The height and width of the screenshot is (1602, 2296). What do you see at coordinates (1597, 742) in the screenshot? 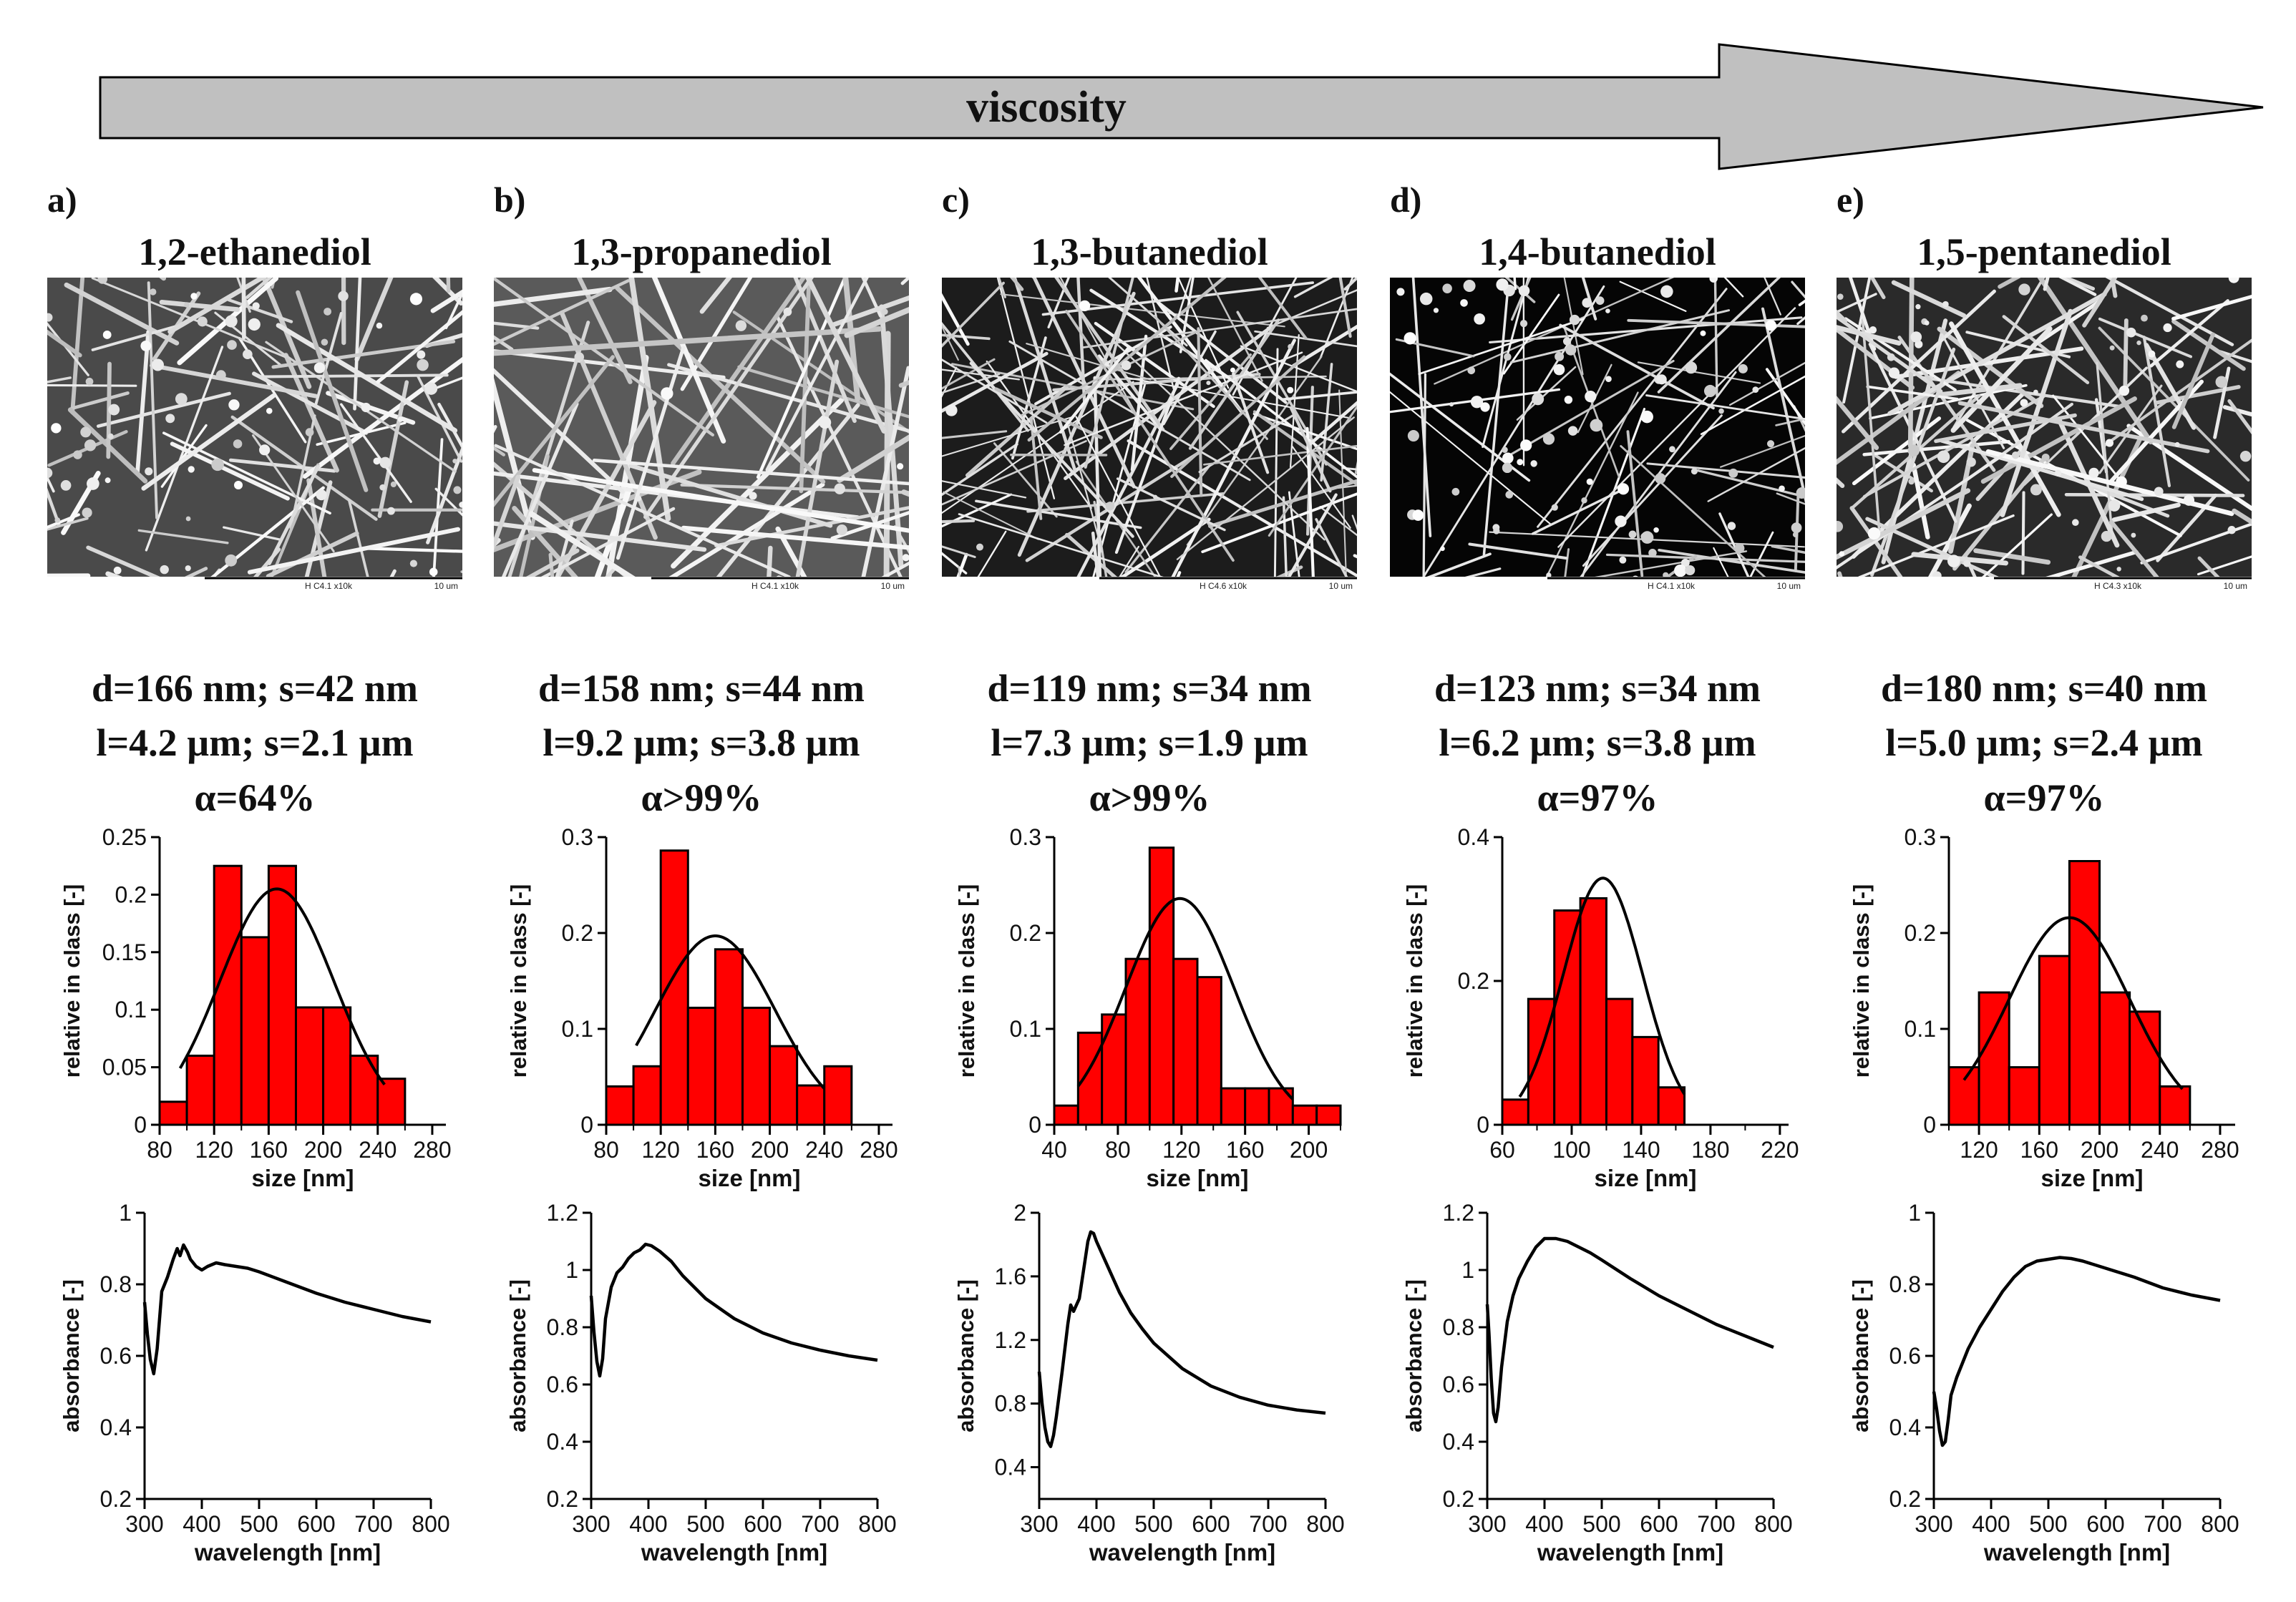
I see `stats-length: l=6.2 µm; s=3.8 µm` at bounding box center [1597, 742].